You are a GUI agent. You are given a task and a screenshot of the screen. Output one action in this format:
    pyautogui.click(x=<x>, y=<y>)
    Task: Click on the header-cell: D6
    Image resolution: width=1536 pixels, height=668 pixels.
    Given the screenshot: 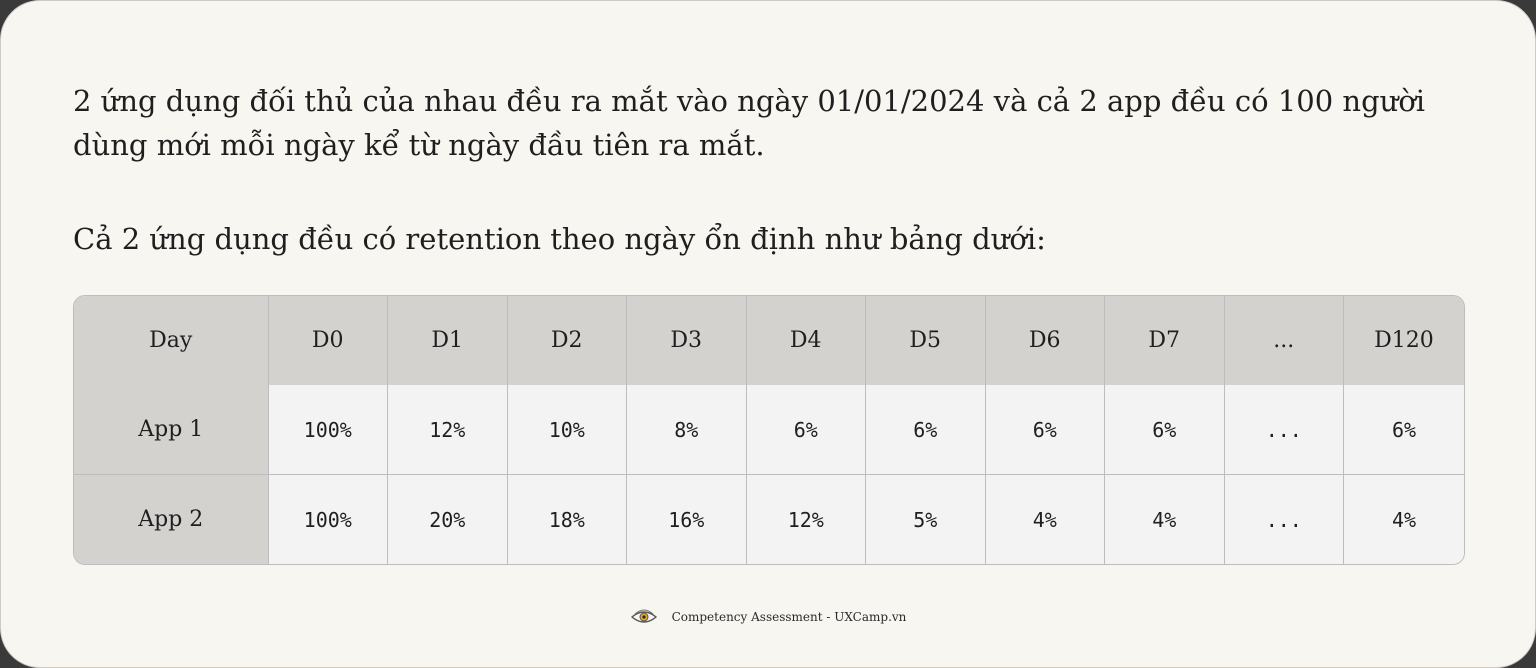 What is the action you would take?
    pyautogui.click(x=1045, y=340)
    